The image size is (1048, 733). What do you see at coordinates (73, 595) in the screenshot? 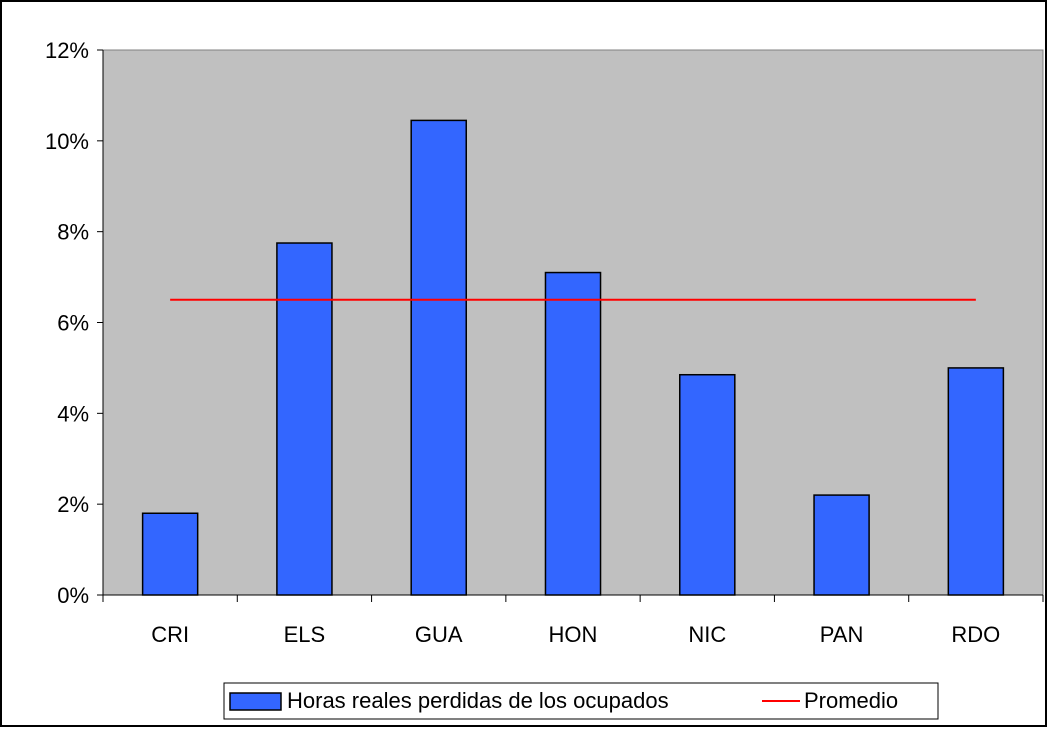
I see `y-tick-label: 0%` at bounding box center [73, 595].